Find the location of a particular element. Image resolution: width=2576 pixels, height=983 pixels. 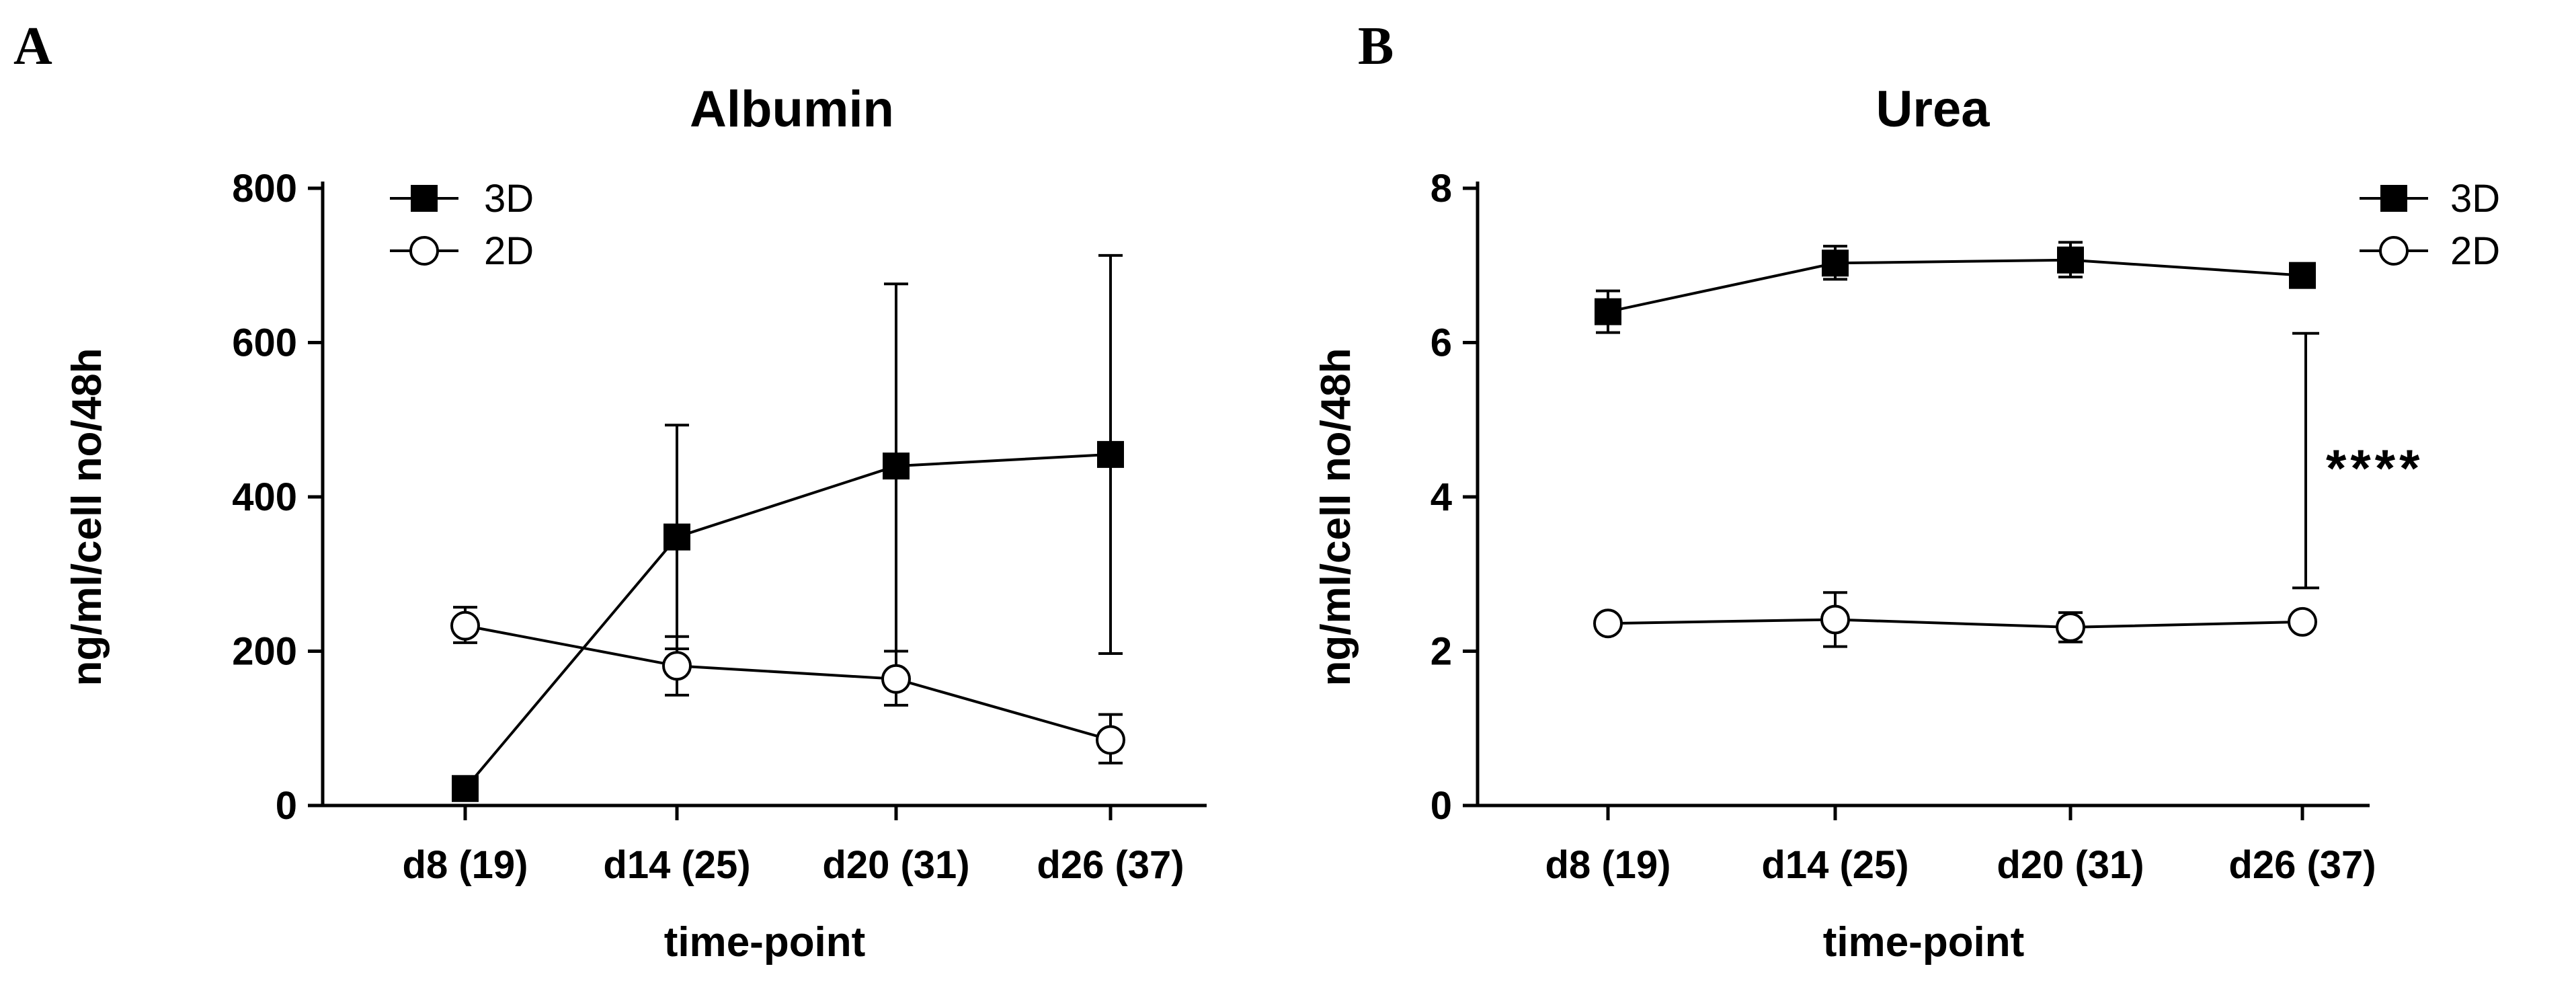

significance-label: **** is located at coordinates (2374, 468).